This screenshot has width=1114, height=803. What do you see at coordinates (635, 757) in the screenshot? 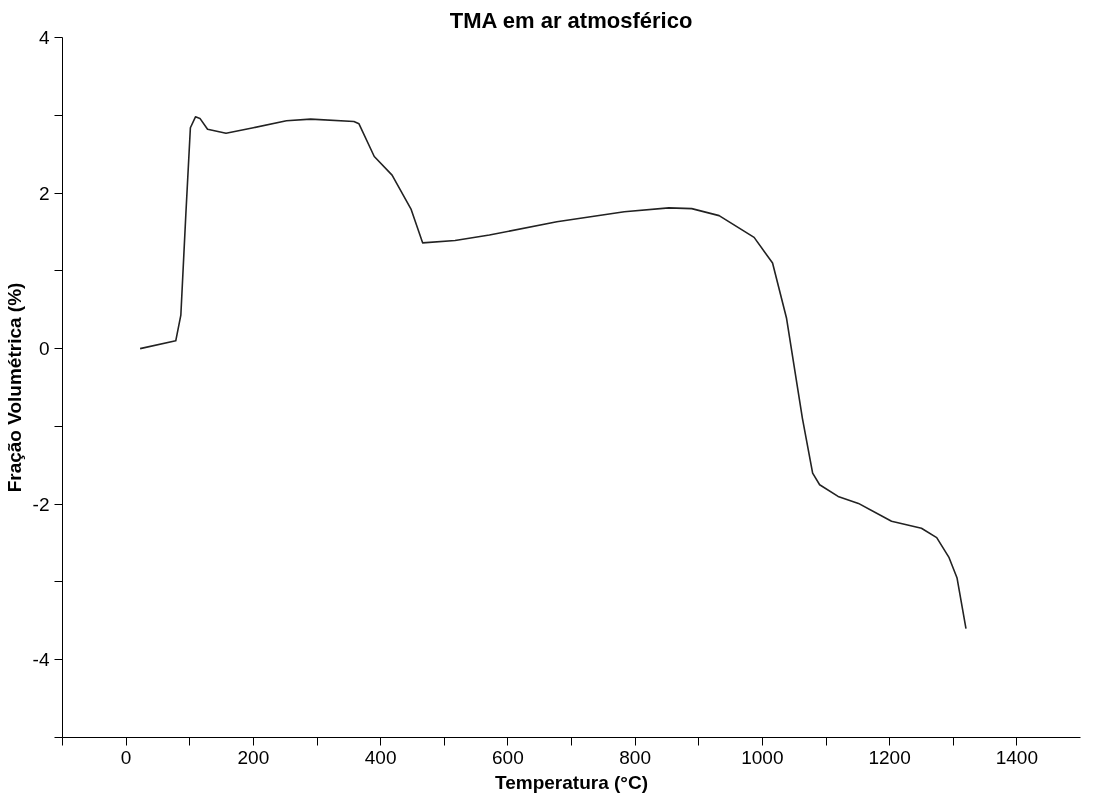
I see `x-tick-label: 800` at bounding box center [635, 757].